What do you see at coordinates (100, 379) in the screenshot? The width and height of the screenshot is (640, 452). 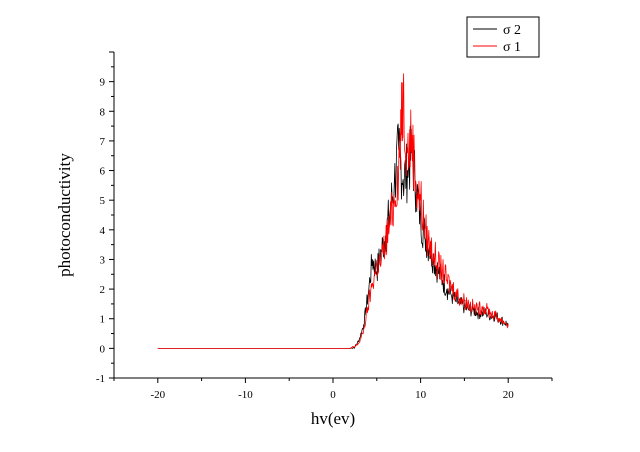 I see `y-tick-label: -1` at bounding box center [100, 379].